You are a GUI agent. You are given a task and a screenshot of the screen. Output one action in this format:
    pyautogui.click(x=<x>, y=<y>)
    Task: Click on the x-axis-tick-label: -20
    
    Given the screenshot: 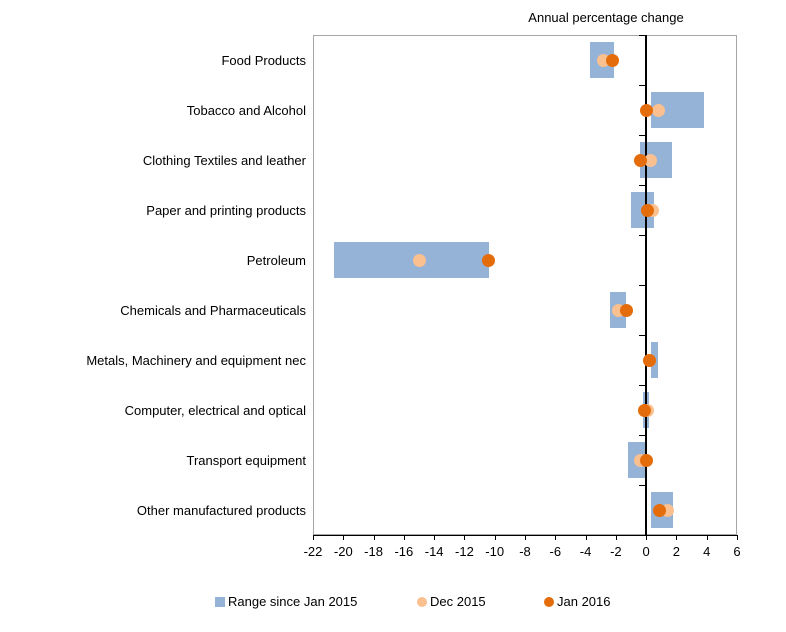 What is the action you would take?
    pyautogui.click(x=343, y=551)
    